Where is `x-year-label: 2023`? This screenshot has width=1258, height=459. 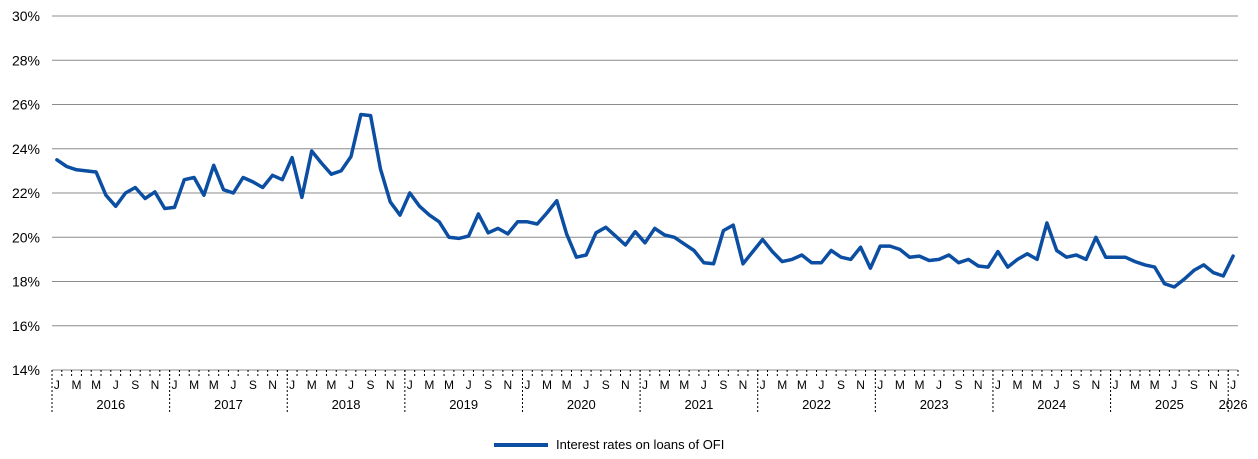 x-year-label: 2023 is located at coordinates (934, 404).